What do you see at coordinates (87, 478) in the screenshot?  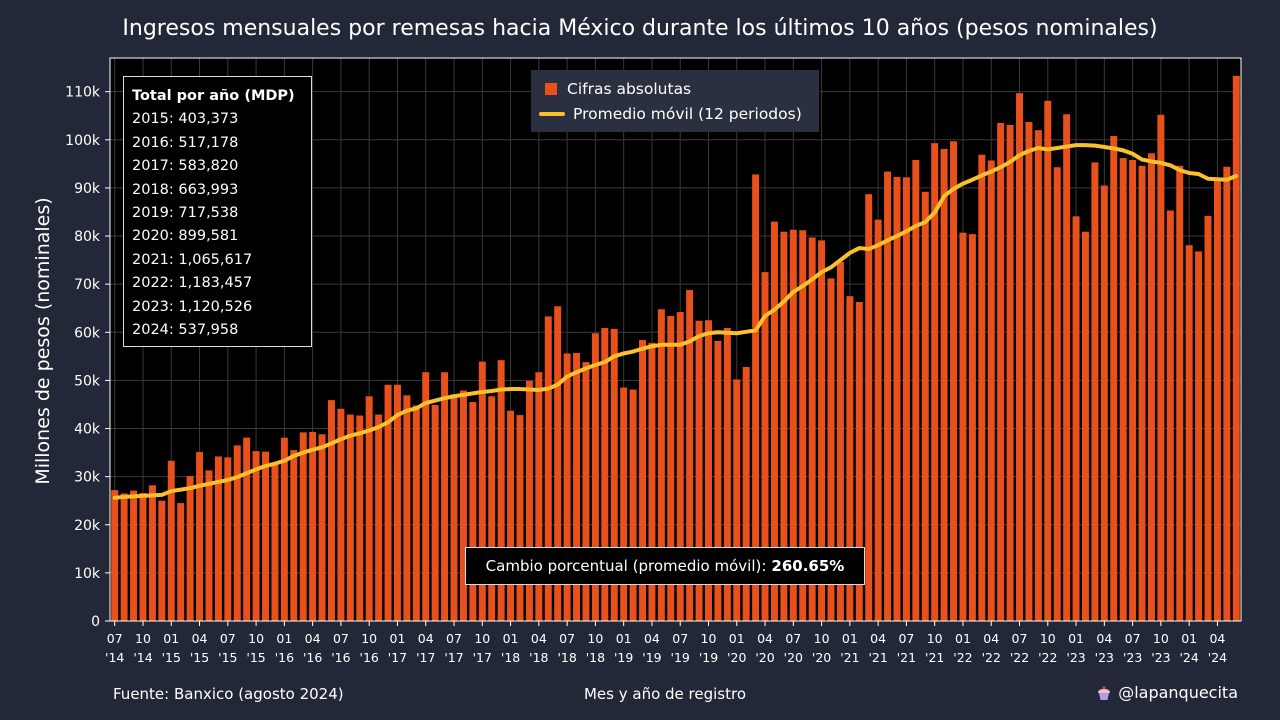 I see `y-tick-label: 30k` at bounding box center [87, 478].